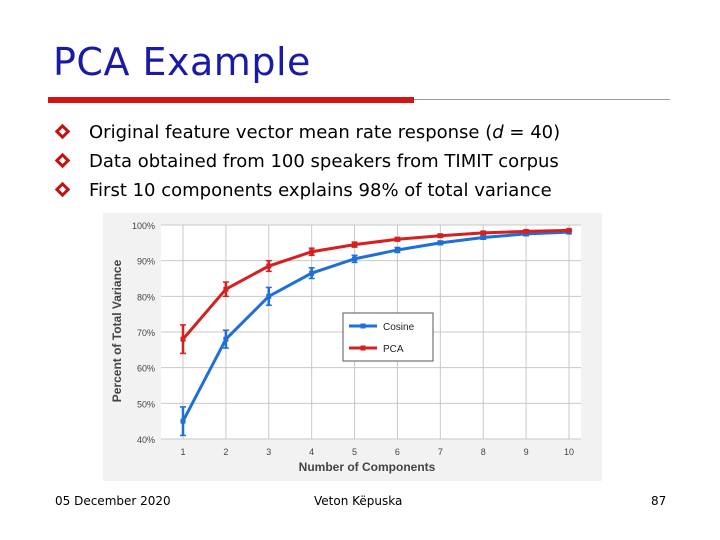 Image resolution: width=720 pixels, height=540 pixels. What do you see at coordinates (182, 452) in the screenshot?
I see `x-tick-label: 1` at bounding box center [182, 452].